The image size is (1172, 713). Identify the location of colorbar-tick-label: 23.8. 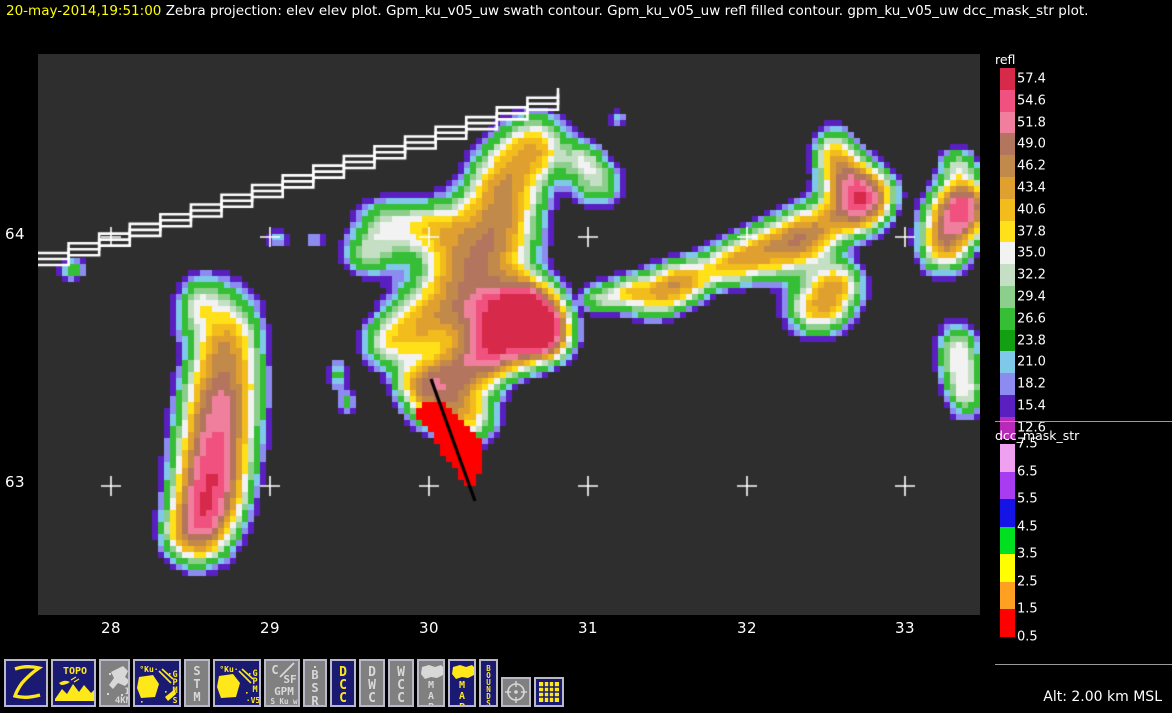
(1031, 340).